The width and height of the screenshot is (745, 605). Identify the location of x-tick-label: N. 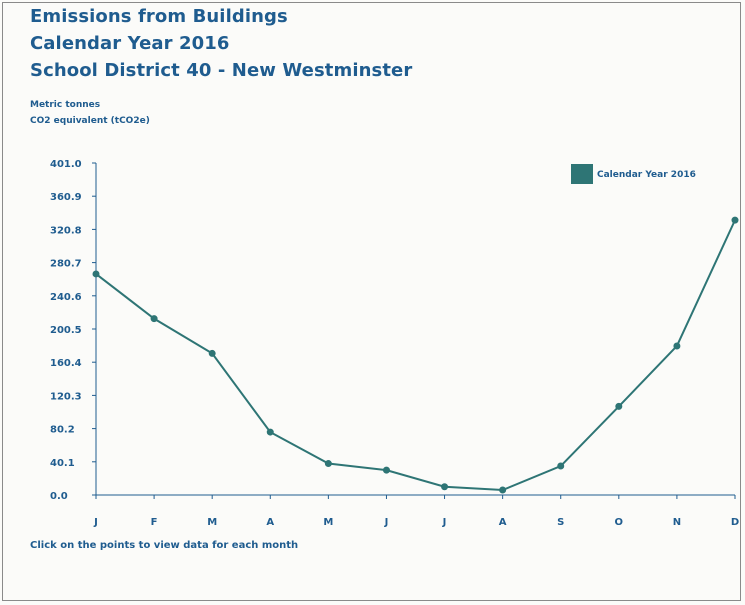
(677, 522).